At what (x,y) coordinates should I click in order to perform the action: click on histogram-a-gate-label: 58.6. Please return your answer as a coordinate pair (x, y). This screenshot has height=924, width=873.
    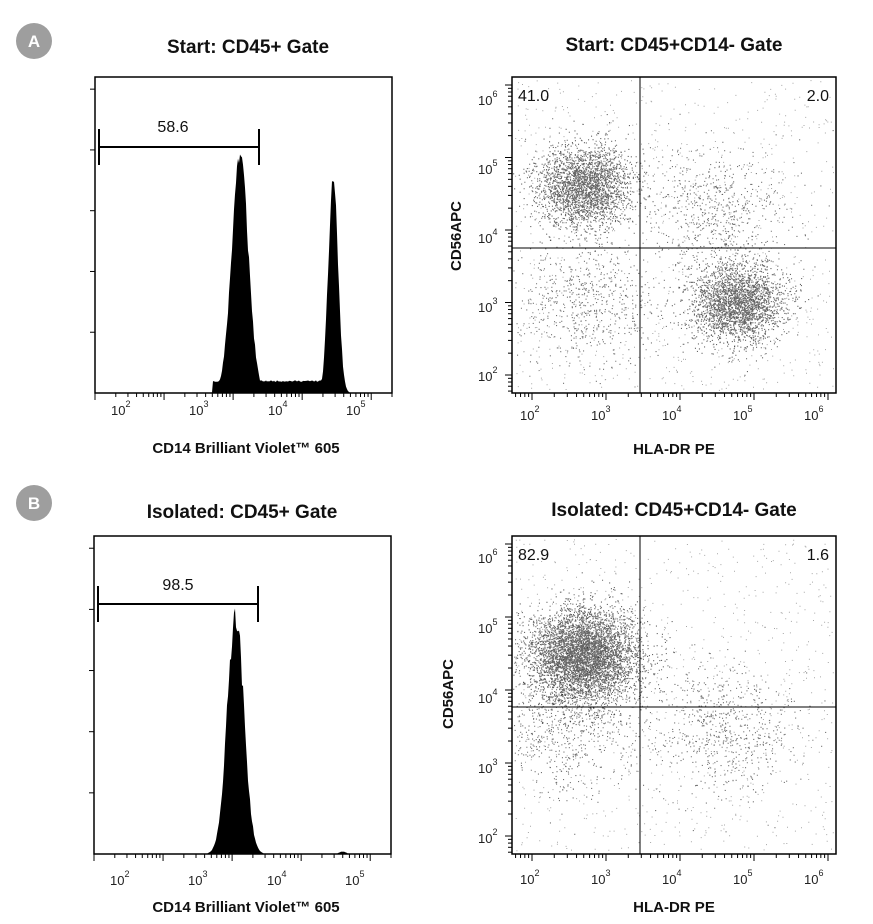
    Looking at the image, I should click on (172, 127).